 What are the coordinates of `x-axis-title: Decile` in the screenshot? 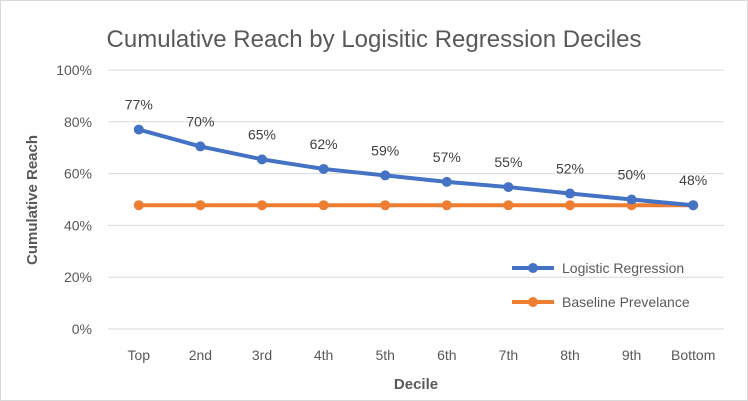 It's located at (416, 384).